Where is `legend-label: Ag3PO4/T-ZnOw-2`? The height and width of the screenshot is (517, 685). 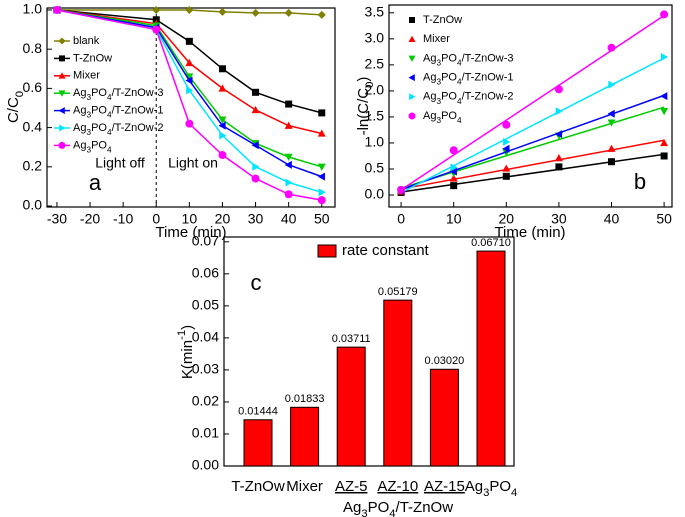
legend-label: Ag3PO4/T-ZnOw-2 is located at coordinates (118, 129).